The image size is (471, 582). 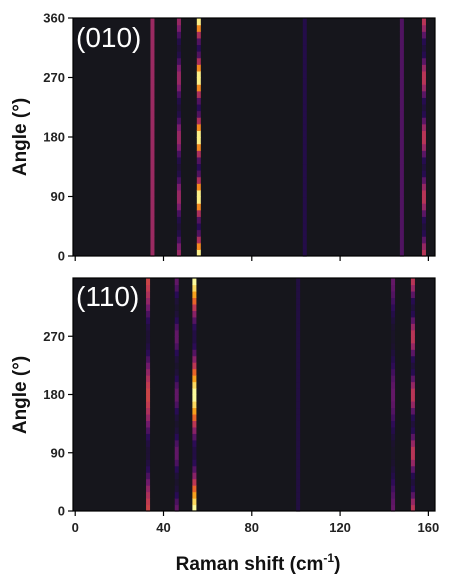 What do you see at coordinates (328, 558) in the screenshot?
I see `x-axis-title-superscript: -1` at bounding box center [328, 558].